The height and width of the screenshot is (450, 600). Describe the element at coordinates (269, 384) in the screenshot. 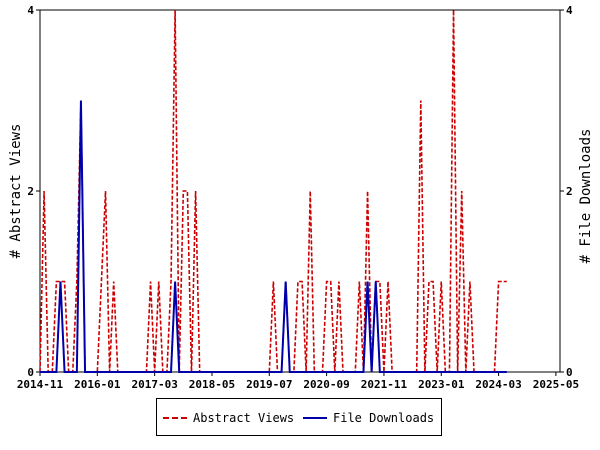

I see `x-tick-label: 2019-07` at that location.